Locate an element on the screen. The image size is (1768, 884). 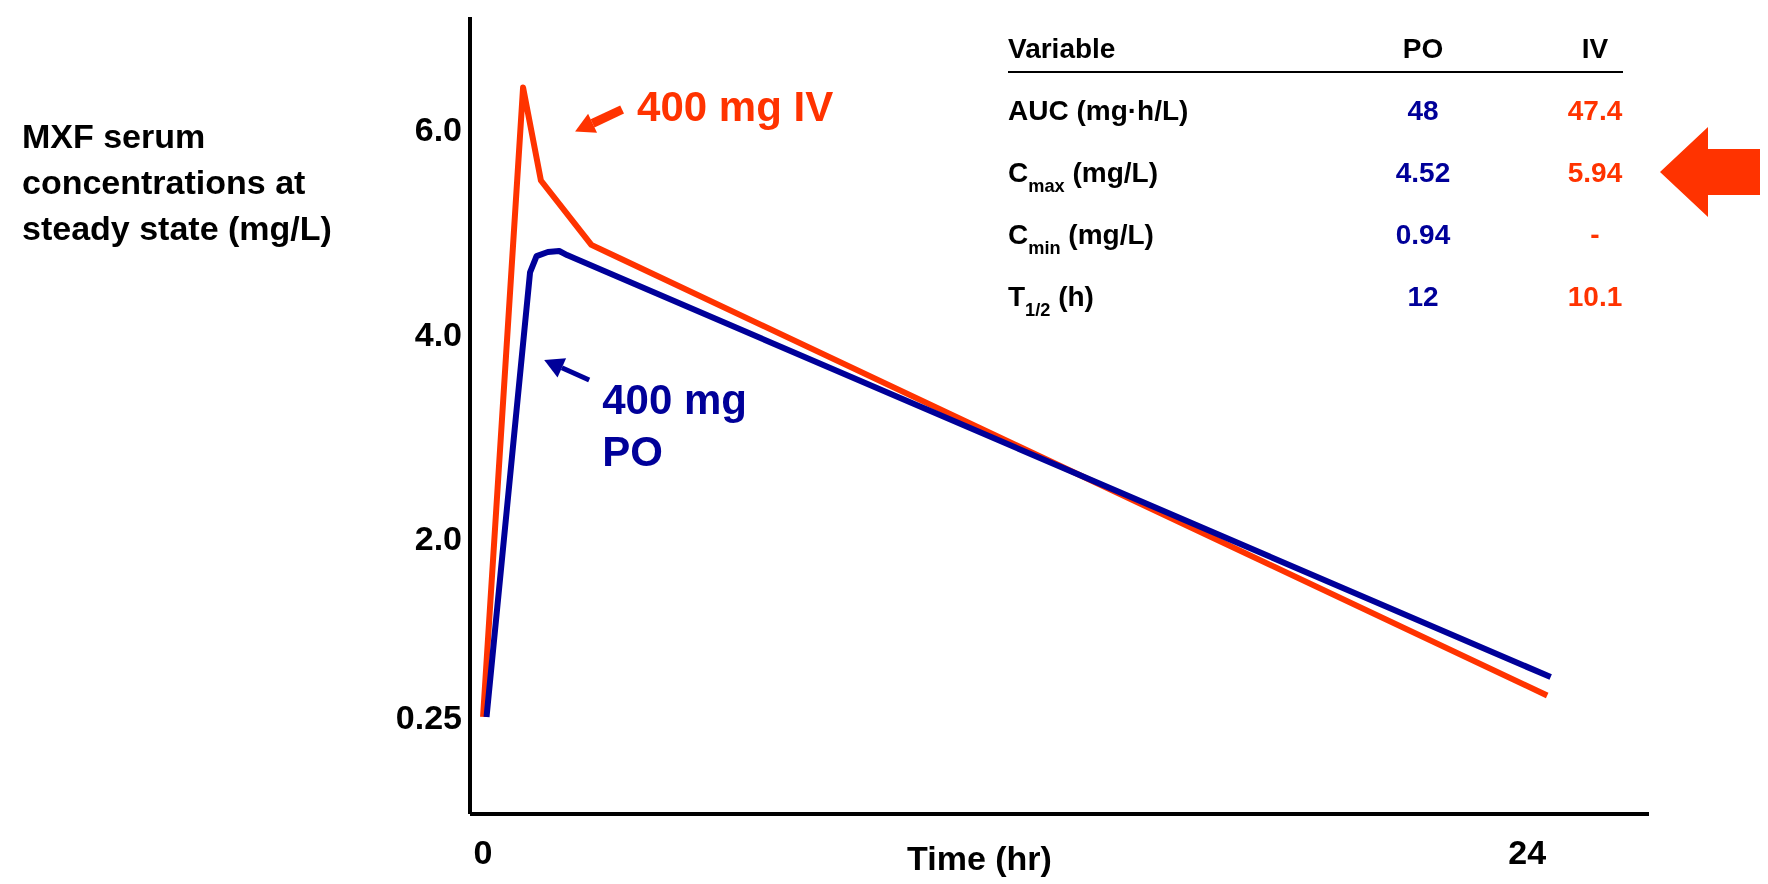
annotation: 10.1 is located at coordinates (1595, 296).